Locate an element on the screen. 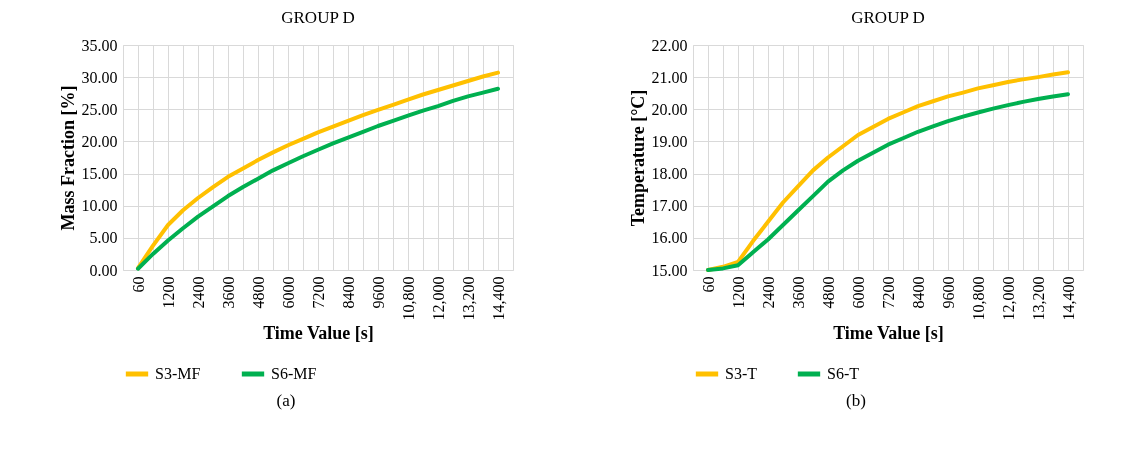  y-axis-title: Temperature [°C] is located at coordinates (637, 158).